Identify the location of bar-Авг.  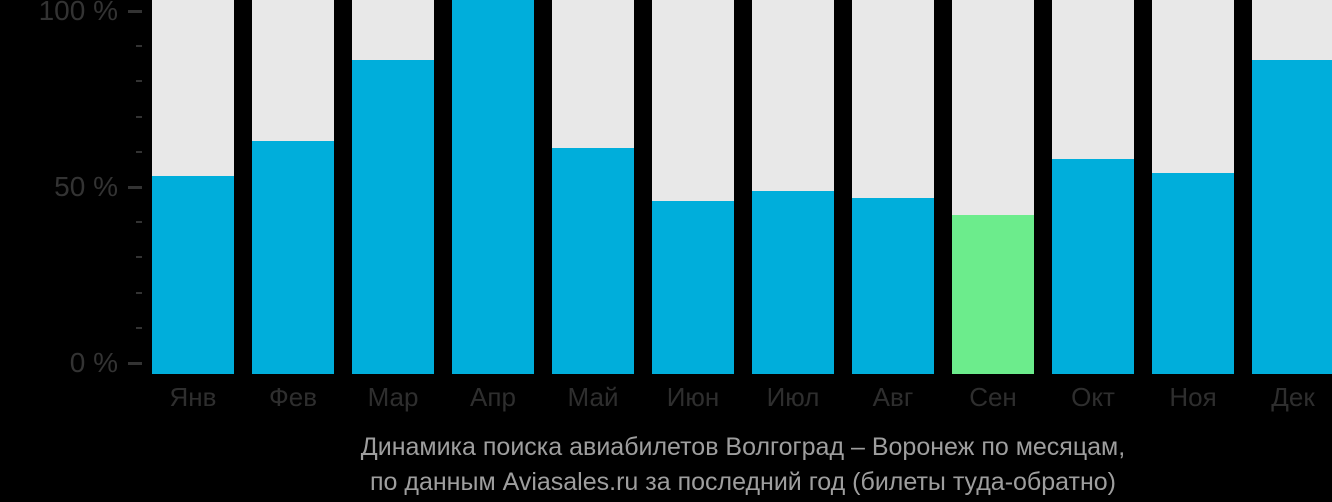
(893, 286).